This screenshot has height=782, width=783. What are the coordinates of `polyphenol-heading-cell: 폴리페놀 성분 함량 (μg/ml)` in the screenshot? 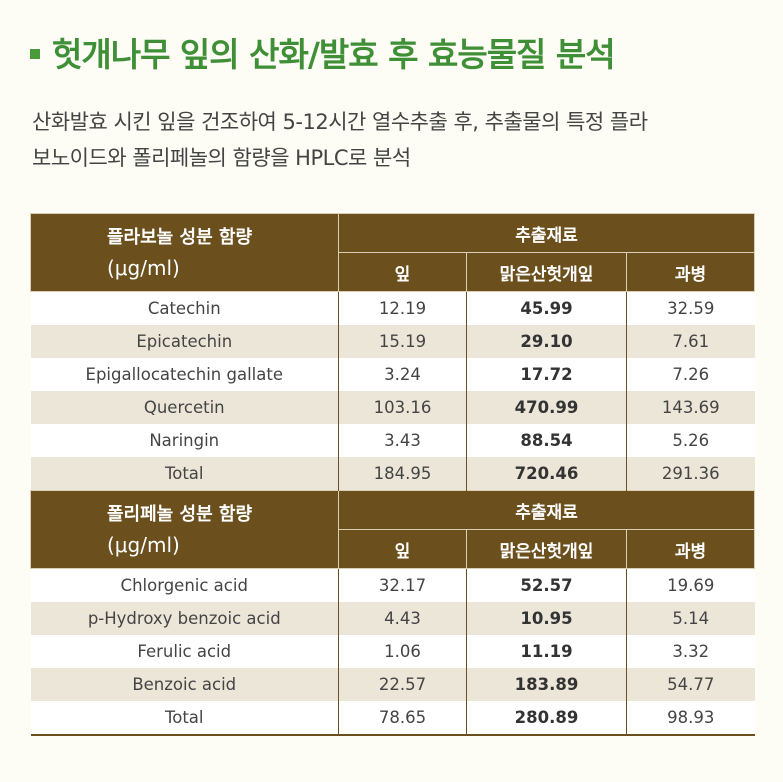 It's located at (184, 529).